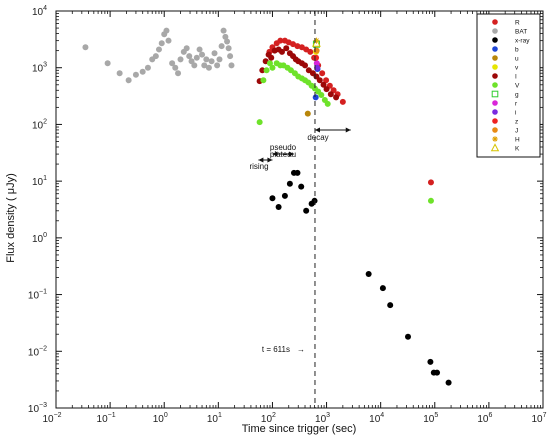 Image resolution: width=555 pixels, height=440 pixels. Describe the element at coordinates (316, 57) in the screenshot. I see `series-z` at that location.